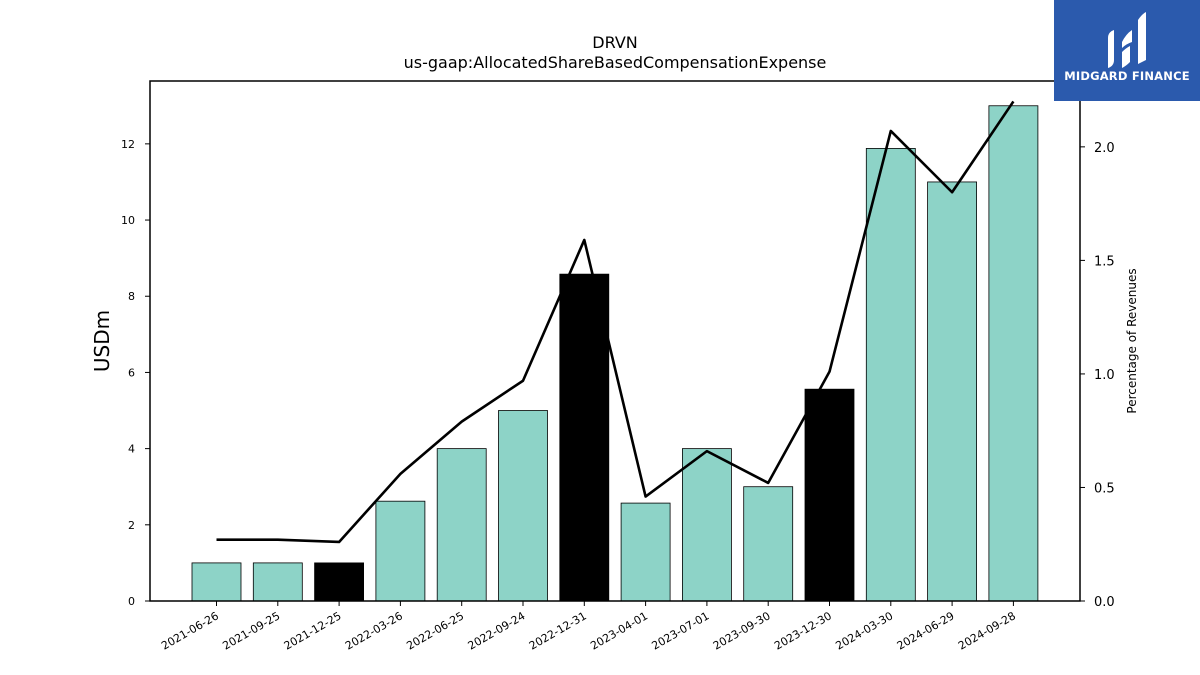 Image resolution: width=1200 pixels, height=675 pixels. Describe the element at coordinates (803, 630) in the screenshot. I see `x-tick-label: 2023-12-30` at that location.